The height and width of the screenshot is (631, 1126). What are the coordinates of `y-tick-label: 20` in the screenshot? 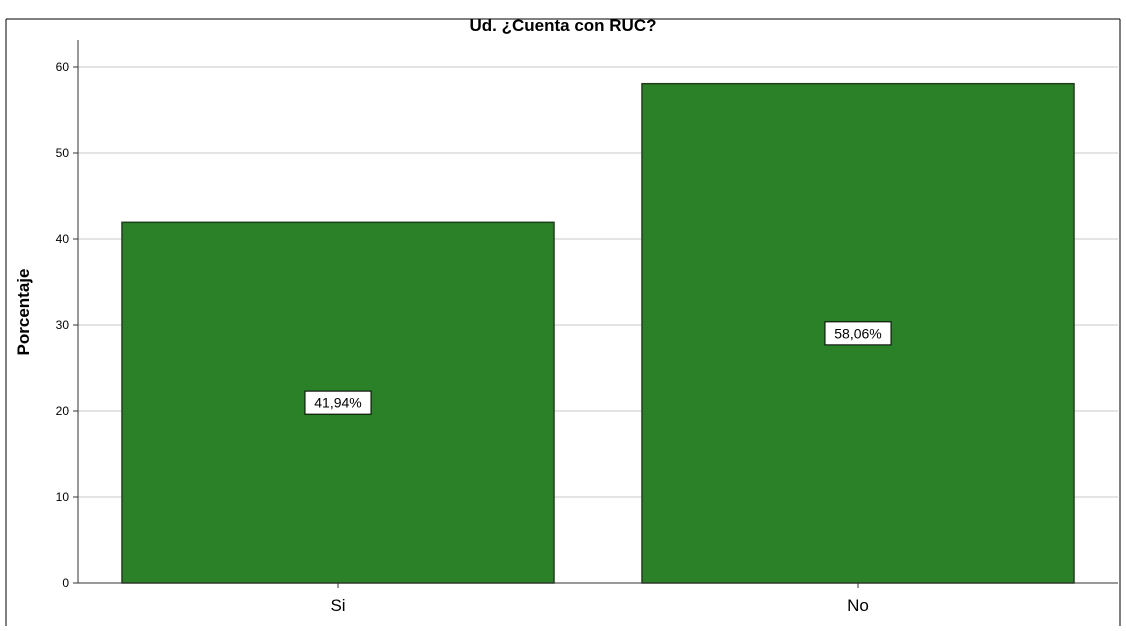 It's located at (63, 411).